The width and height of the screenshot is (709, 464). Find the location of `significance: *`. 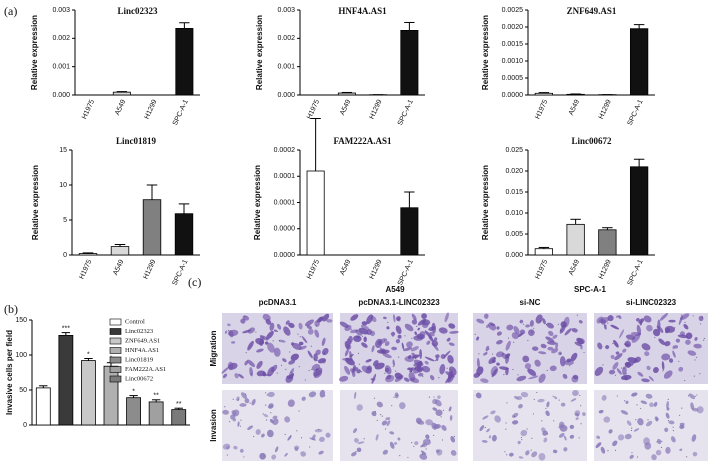

significance: * is located at coordinates (88, 354).